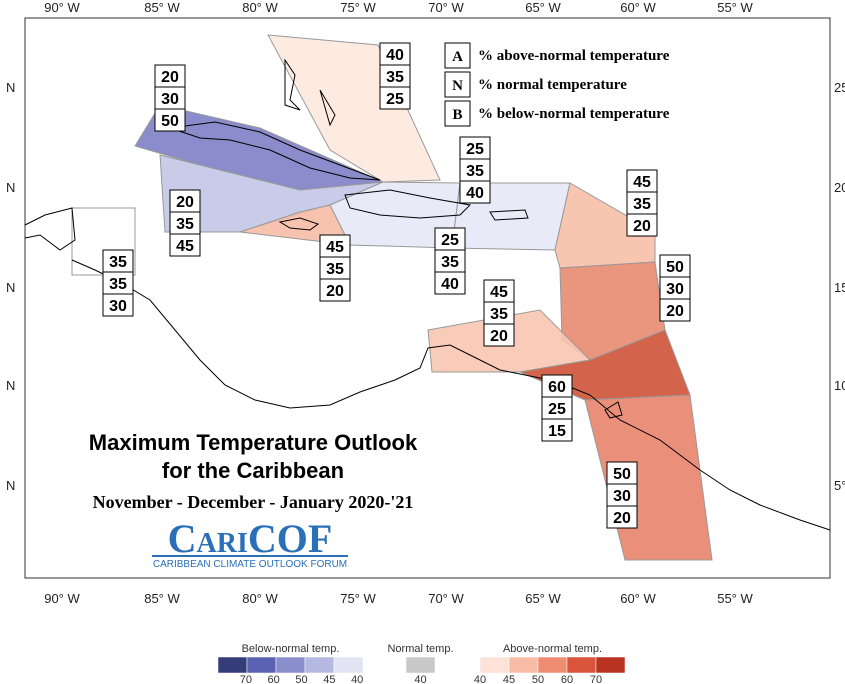 The width and height of the screenshot is (845, 684). I want to click on lon-label: 80° W, so click(260, 598).